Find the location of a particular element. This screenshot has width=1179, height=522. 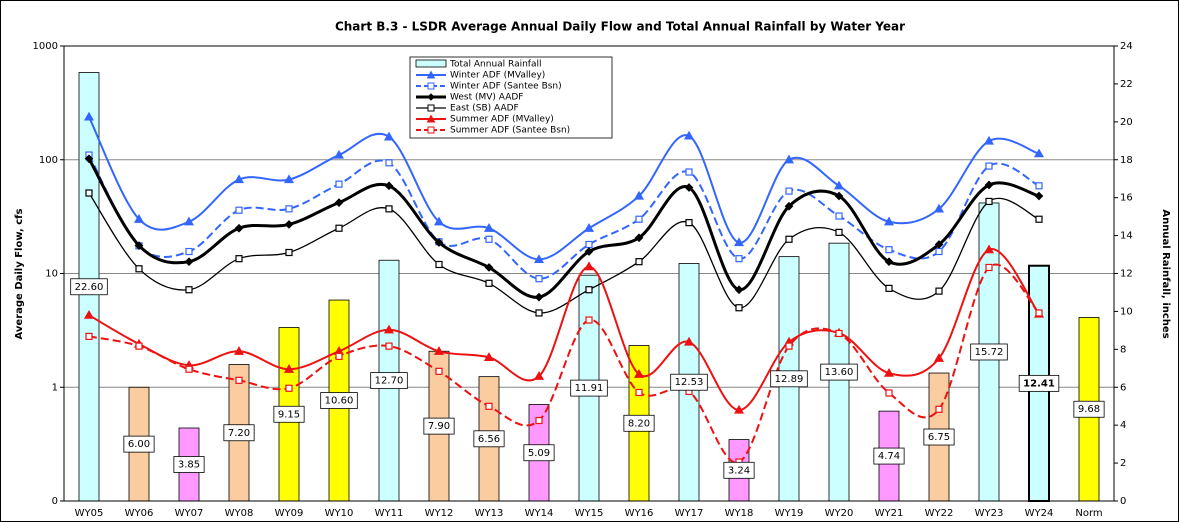

y2-tick-label: 18 is located at coordinates (1126, 160).